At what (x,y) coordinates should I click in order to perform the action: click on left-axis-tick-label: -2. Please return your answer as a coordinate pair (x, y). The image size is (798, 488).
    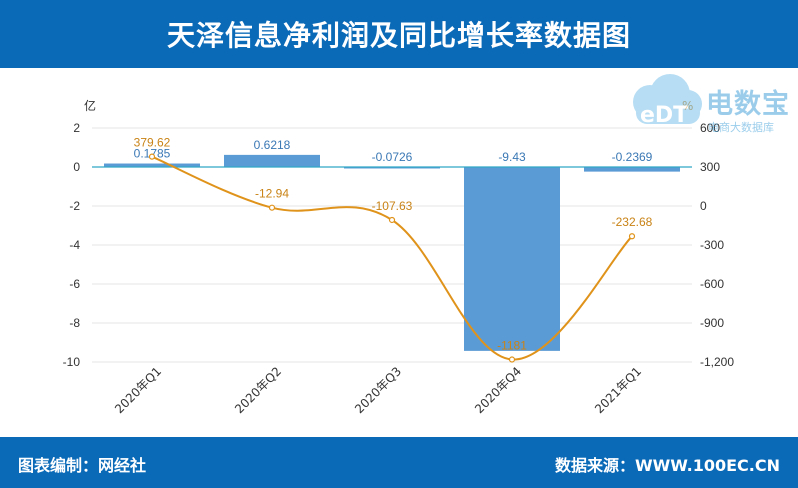
    Looking at the image, I should click on (74, 206).